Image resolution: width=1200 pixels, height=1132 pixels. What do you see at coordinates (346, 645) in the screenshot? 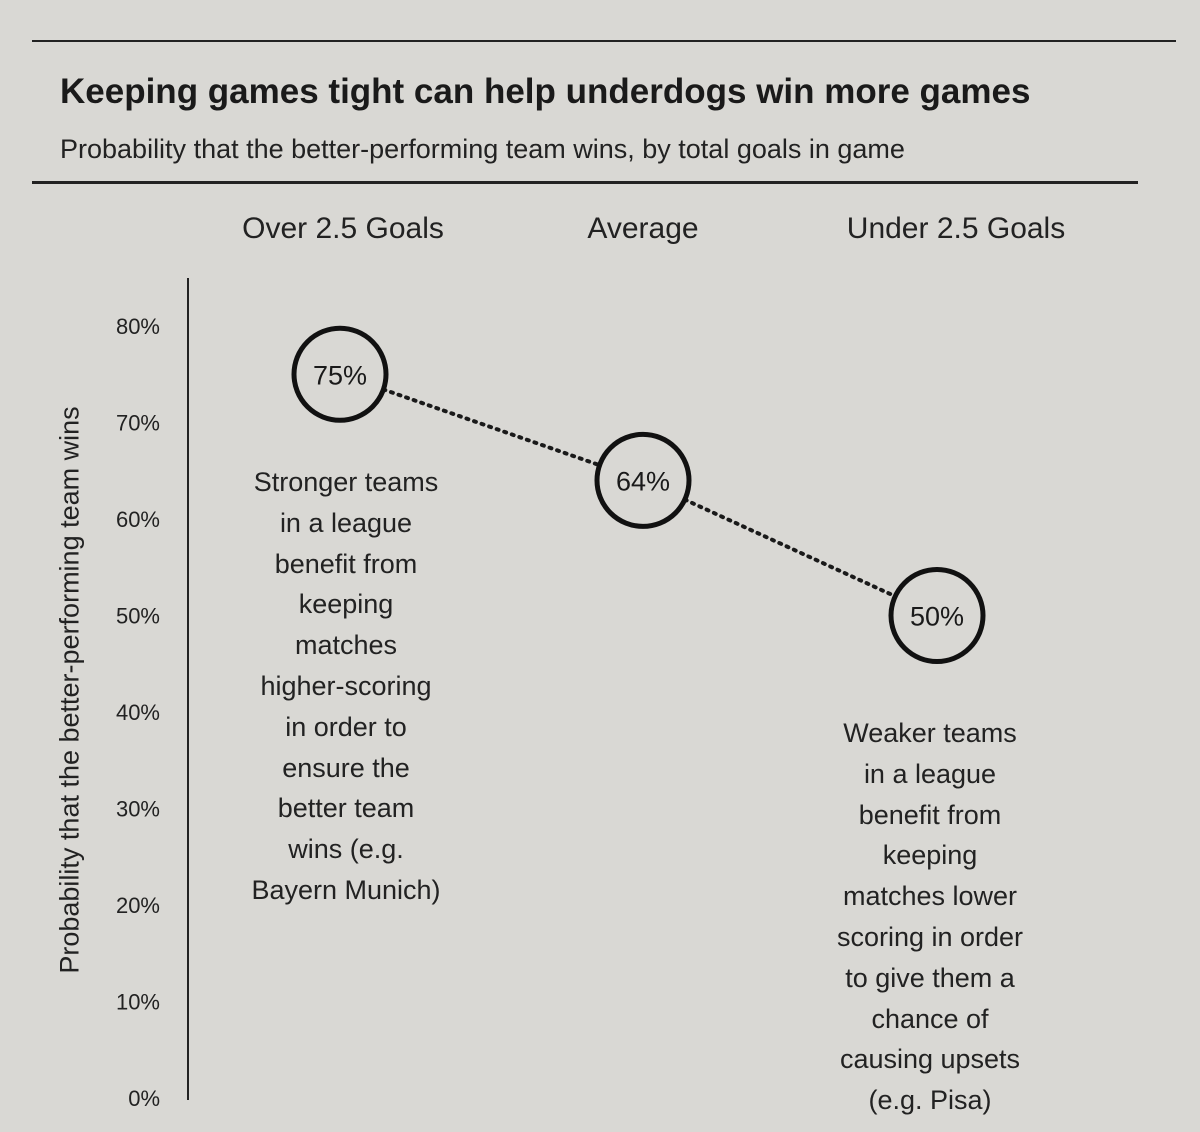
I see `annotation-line: matches` at bounding box center [346, 645].